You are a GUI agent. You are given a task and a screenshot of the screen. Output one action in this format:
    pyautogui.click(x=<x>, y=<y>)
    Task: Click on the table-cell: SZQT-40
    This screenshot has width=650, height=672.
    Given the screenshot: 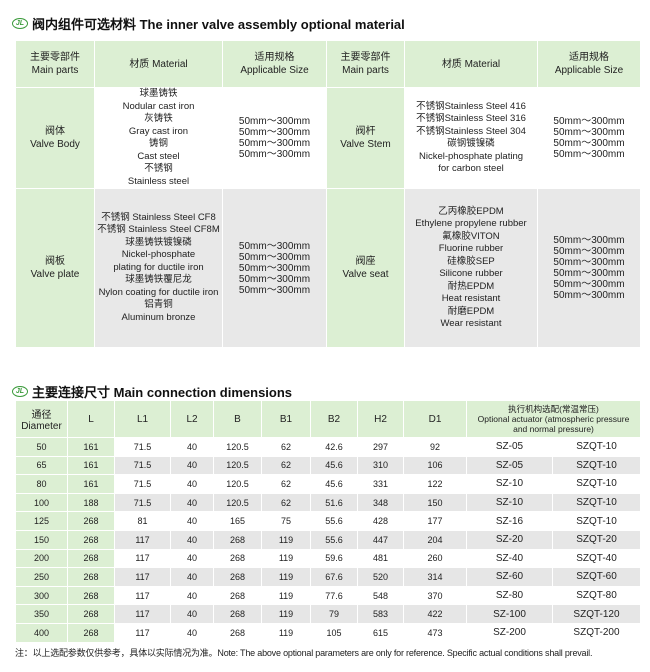 What is the action you would take?
    pyautogui.click(x=596, y=558)
    